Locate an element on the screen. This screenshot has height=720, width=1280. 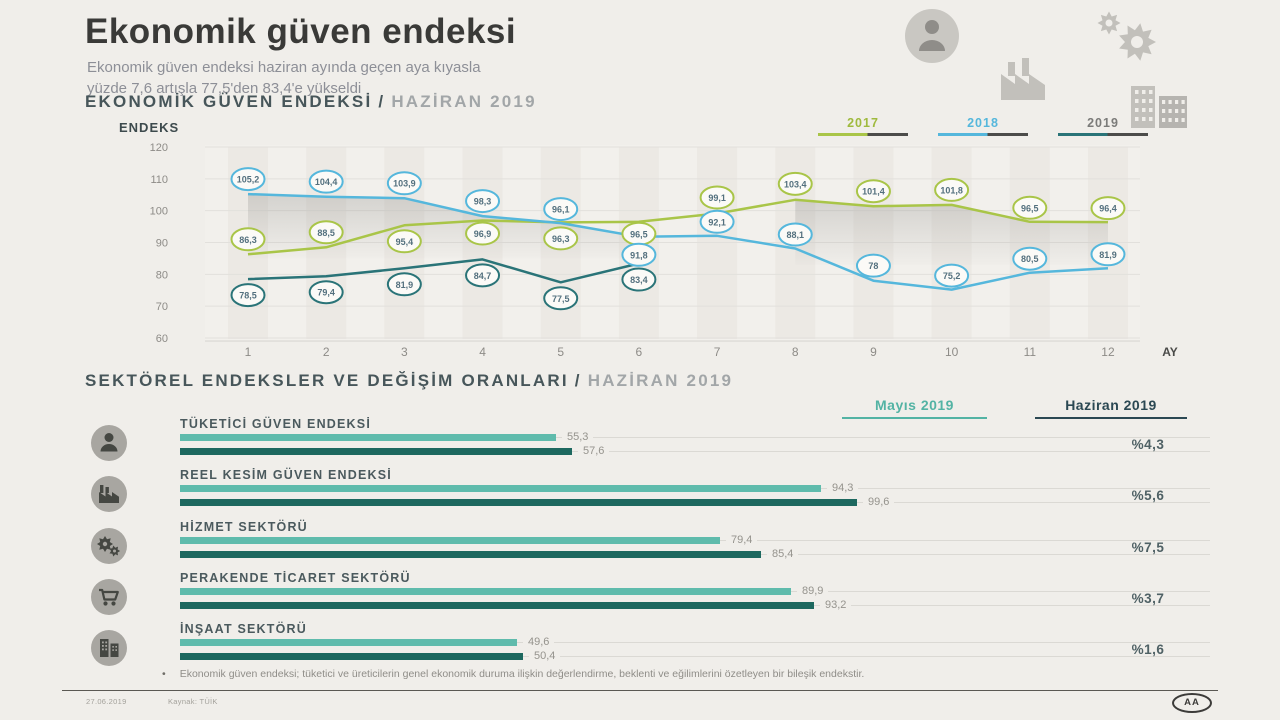
data-label-2018: 81,9 is located at coordinates (1108, 255).